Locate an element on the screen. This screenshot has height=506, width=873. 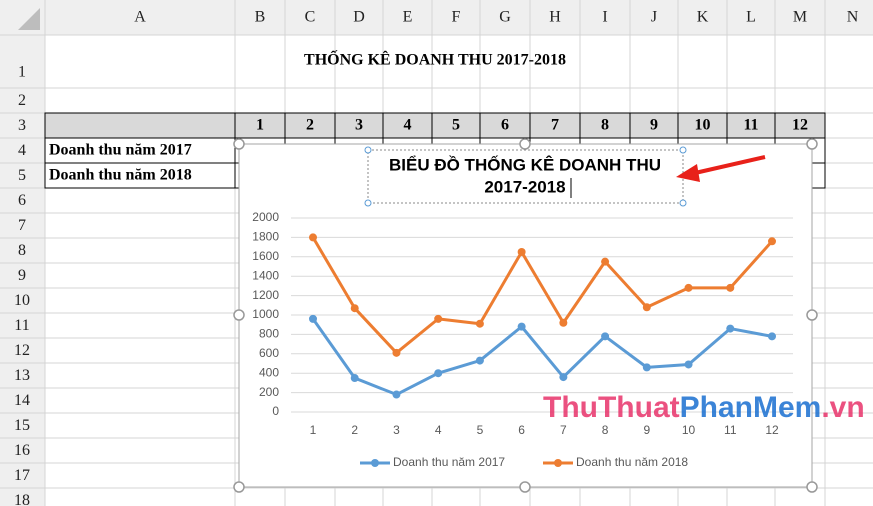
legend-label: Doanh thu năm 2018 is located at coordinates (632, 462).